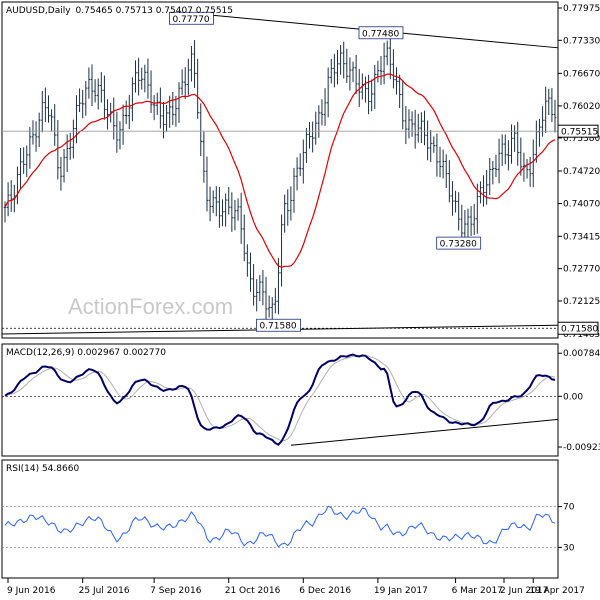  I want to click on price-tick-label: 0.71465, so click(581, 335).